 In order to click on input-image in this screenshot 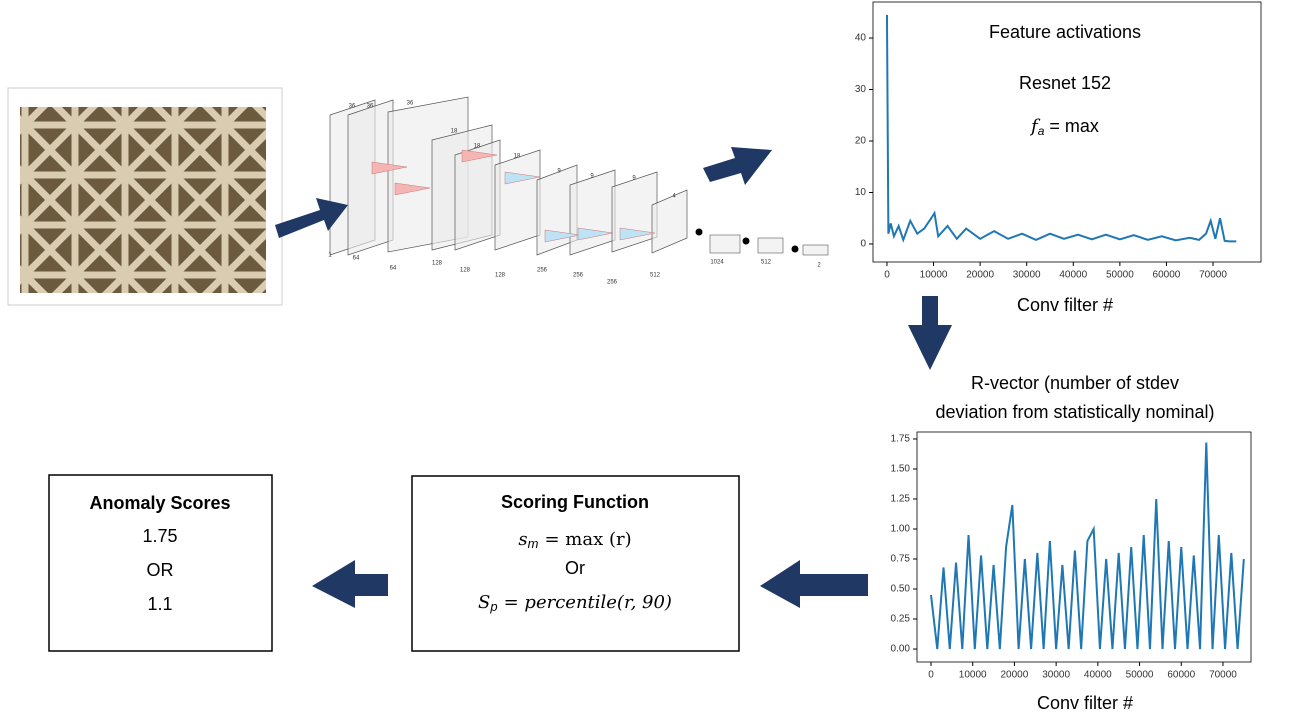, I will do `click(145, 196)`.